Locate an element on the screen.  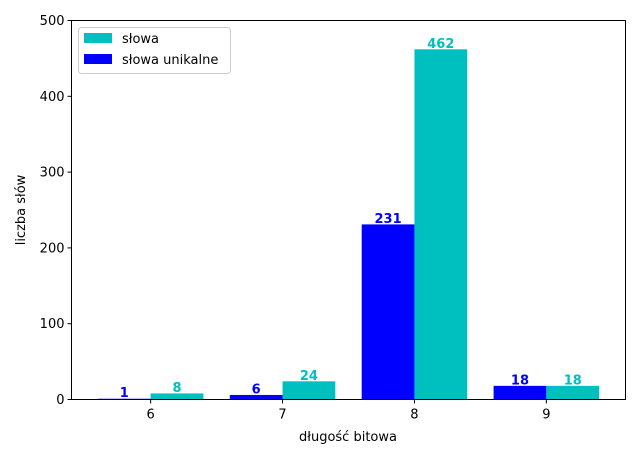
legend: słowa słowa unikalne is located at coordinates (154, 50).